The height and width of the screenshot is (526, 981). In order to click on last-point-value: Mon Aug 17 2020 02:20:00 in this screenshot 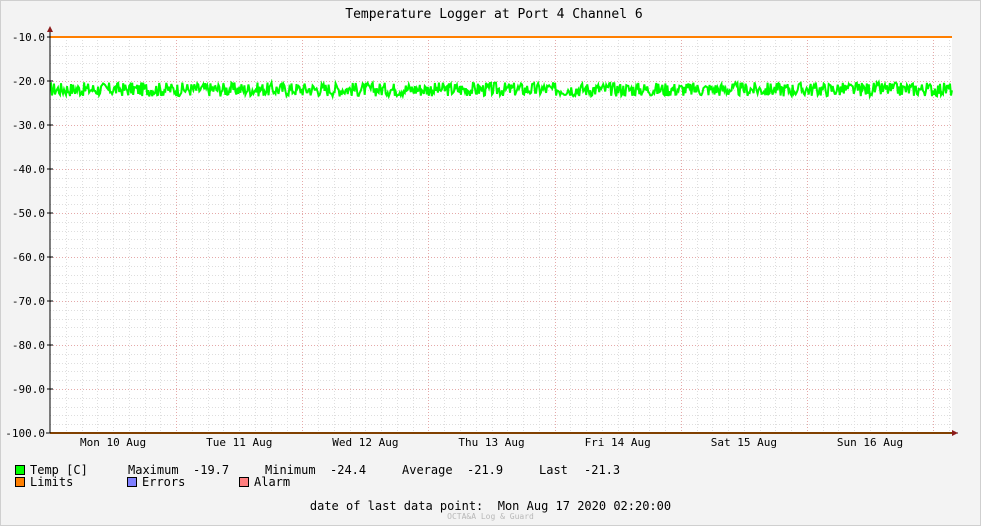, I will do `click(584, 506)`.